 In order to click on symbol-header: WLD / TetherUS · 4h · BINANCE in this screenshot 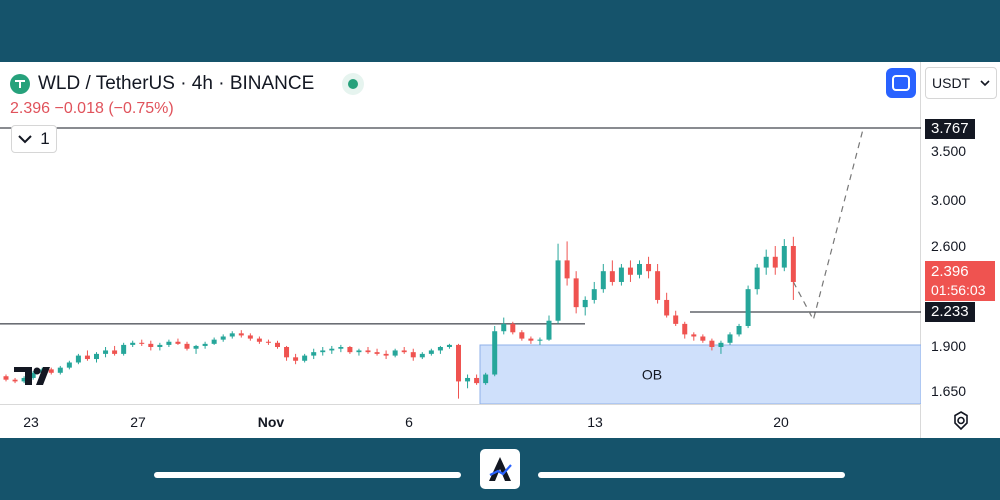, I will do `click(187, 84)`.